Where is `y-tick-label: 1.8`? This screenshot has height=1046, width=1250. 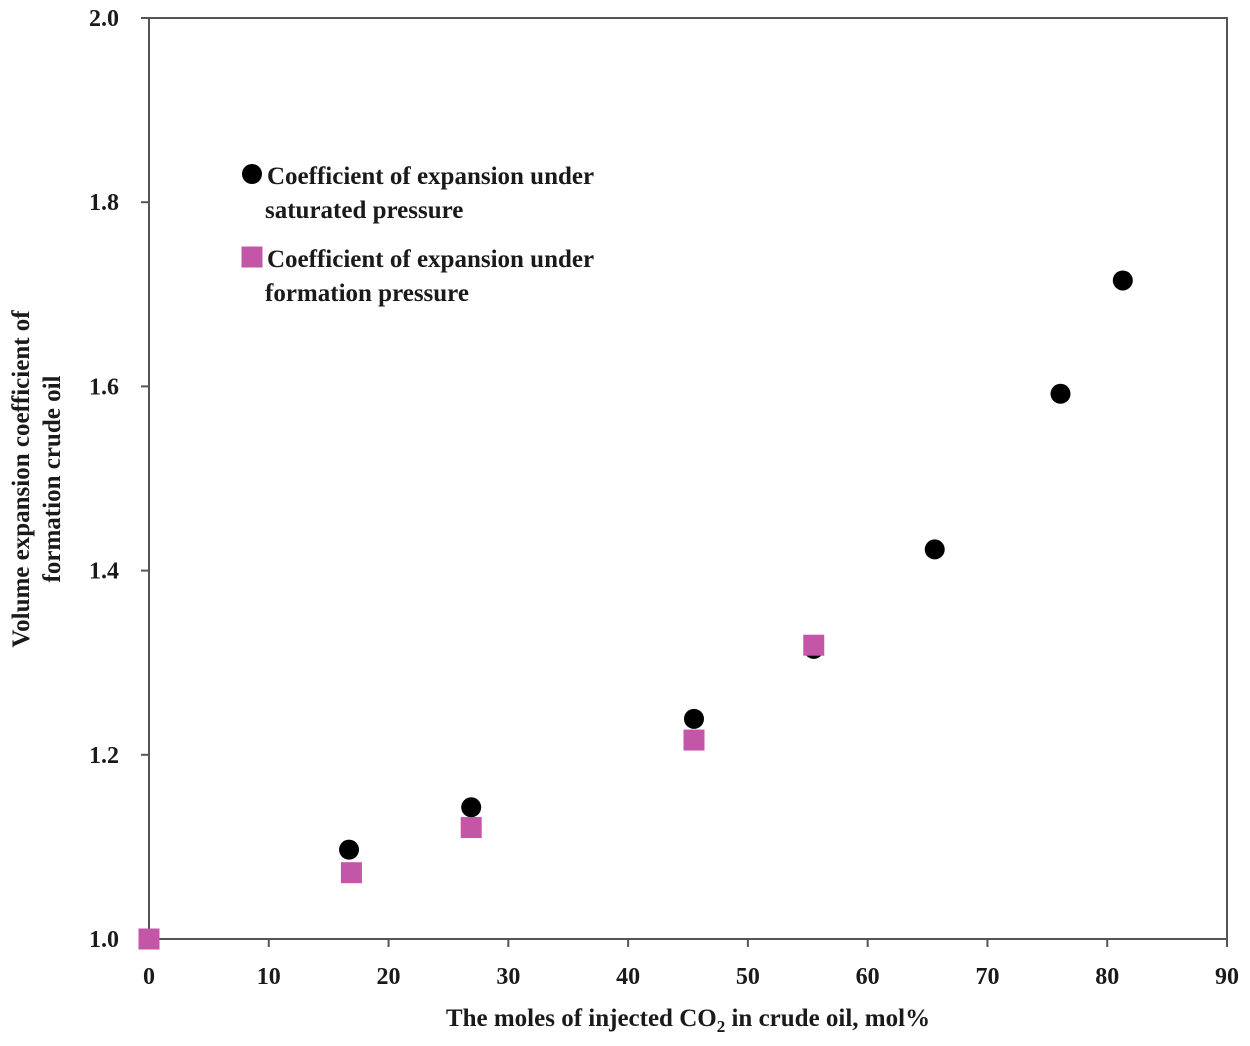 y-tick-label: 1.8 is located at coordinates (104, 203).